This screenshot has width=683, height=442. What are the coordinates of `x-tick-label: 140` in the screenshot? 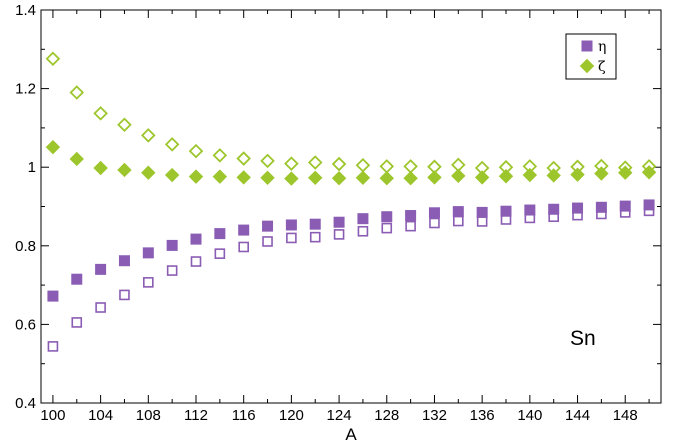 It's located at (529, 415).